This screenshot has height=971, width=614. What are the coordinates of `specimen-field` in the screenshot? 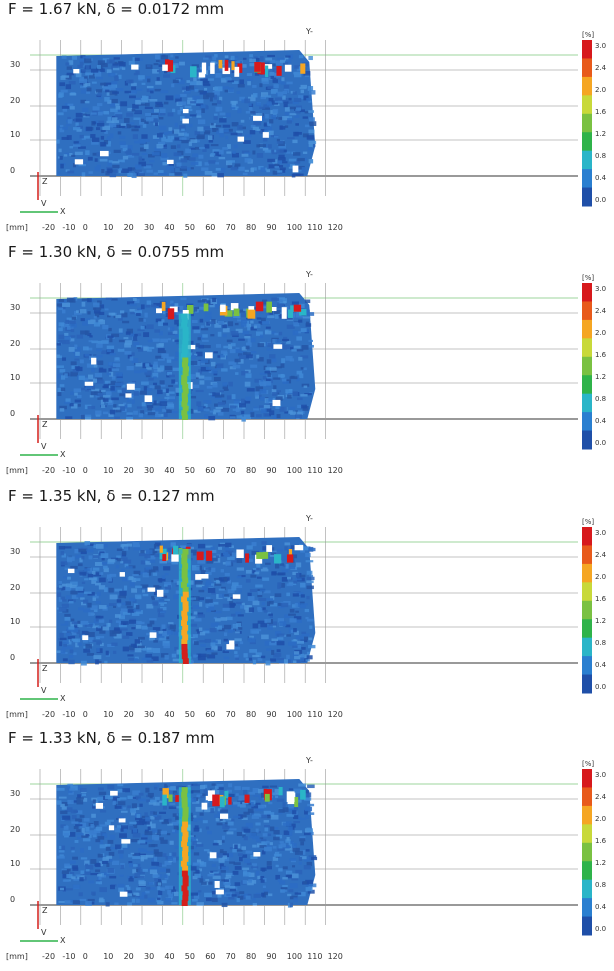 It's located at (186, 114).